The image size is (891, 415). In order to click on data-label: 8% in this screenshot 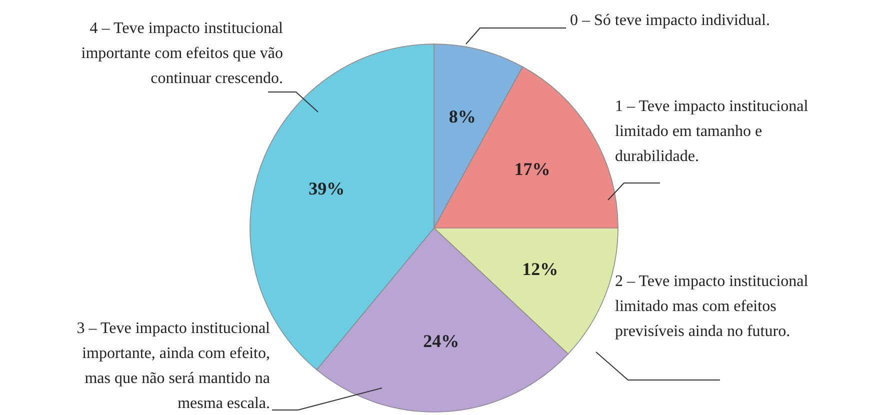, I will do `click(462, 116)`.